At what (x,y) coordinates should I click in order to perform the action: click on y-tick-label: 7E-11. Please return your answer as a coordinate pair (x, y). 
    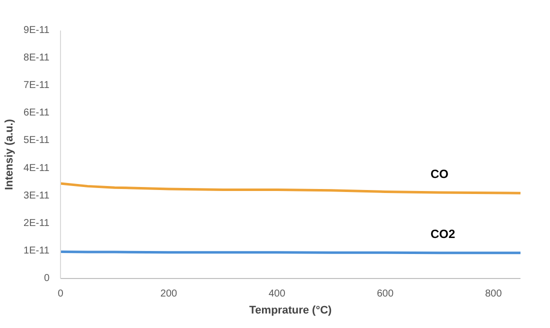
    Looking at the image, I should click on (37, 86).